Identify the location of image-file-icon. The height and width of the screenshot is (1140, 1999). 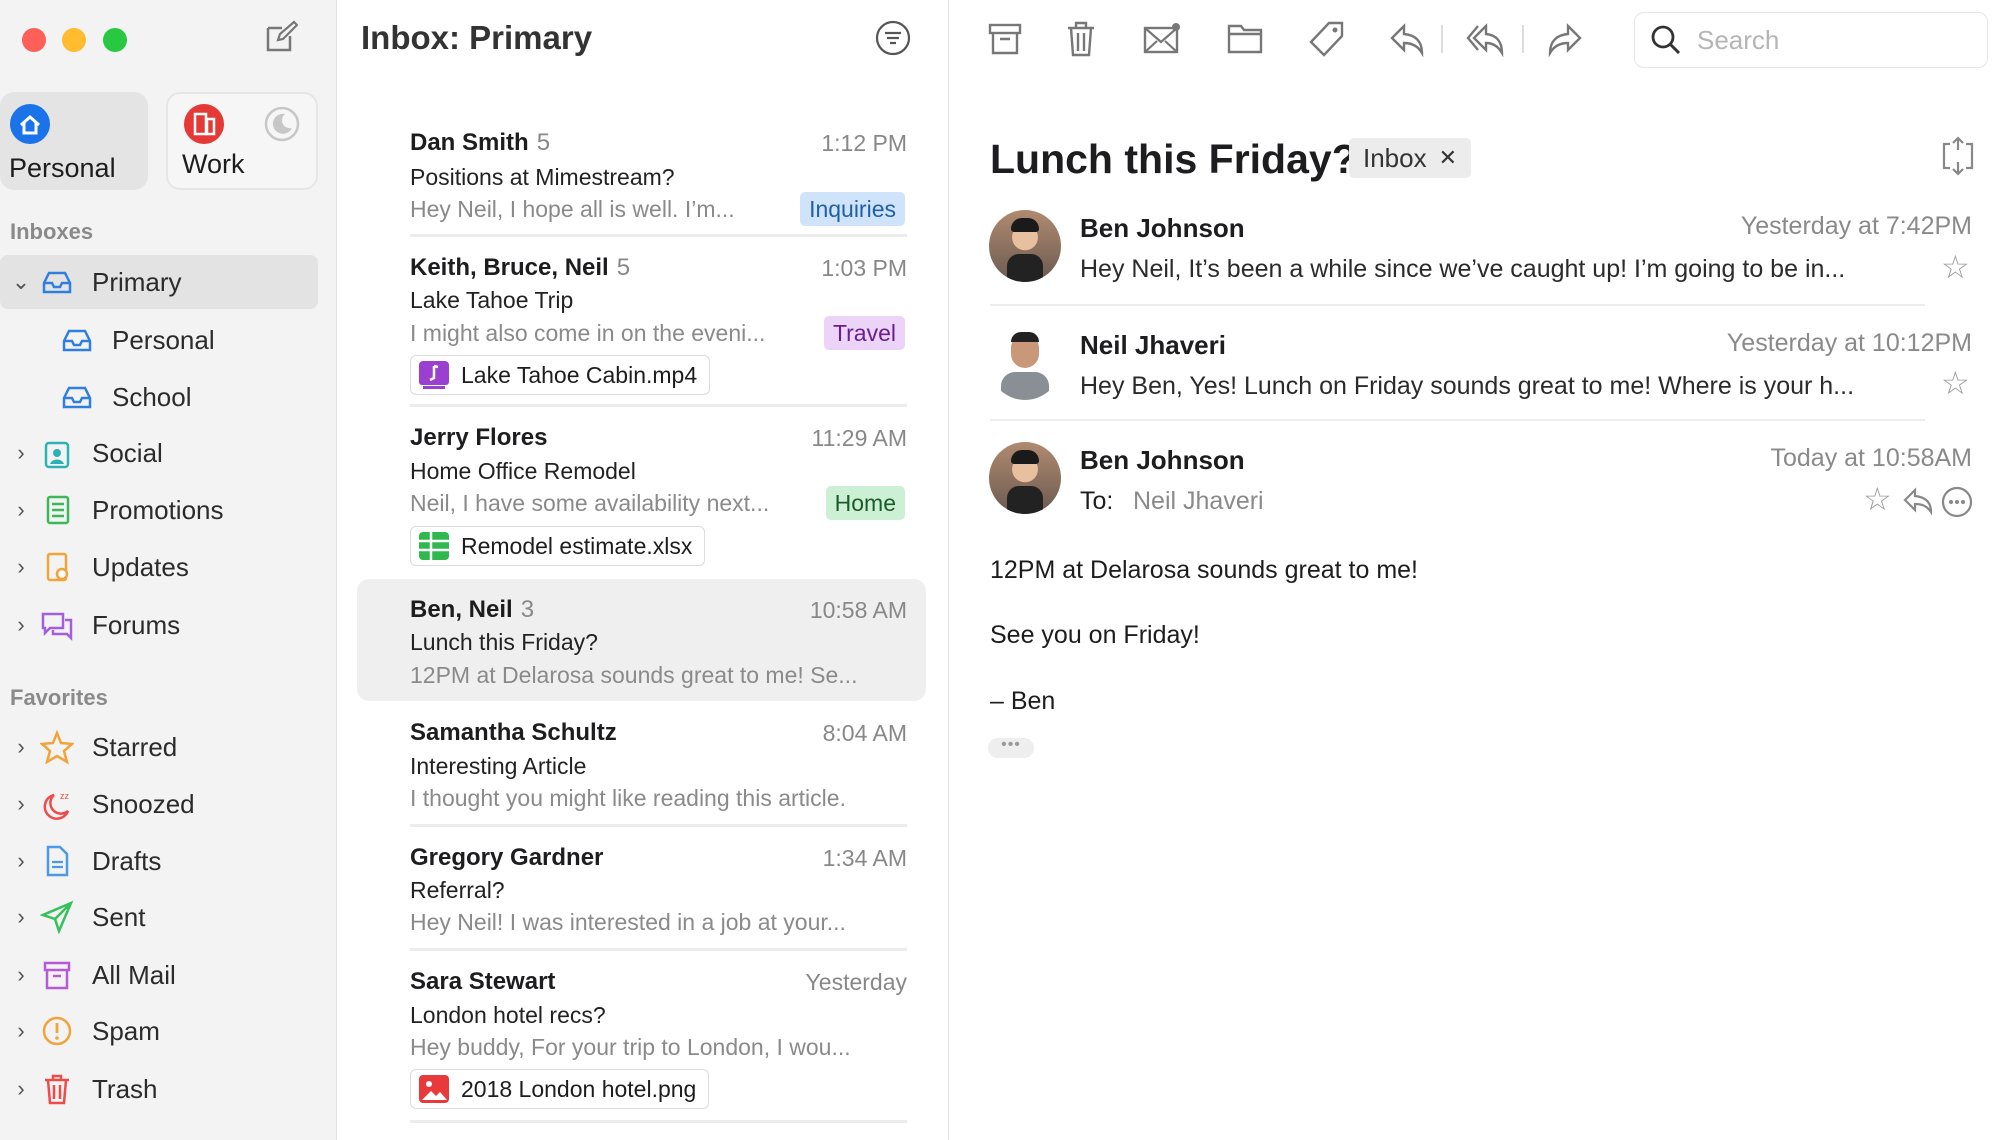
(434, 1089).